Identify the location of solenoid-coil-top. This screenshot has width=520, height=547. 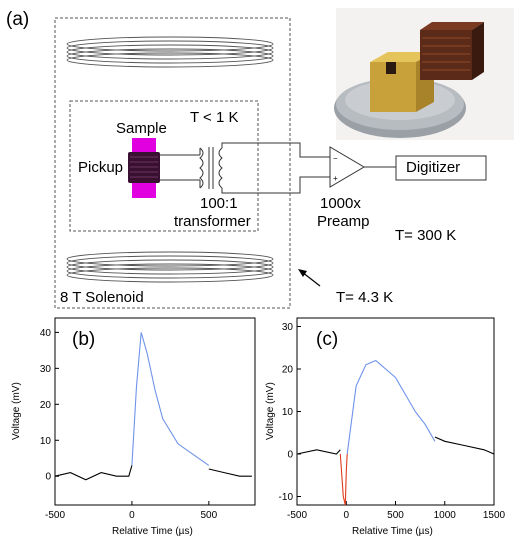
(170, 52).